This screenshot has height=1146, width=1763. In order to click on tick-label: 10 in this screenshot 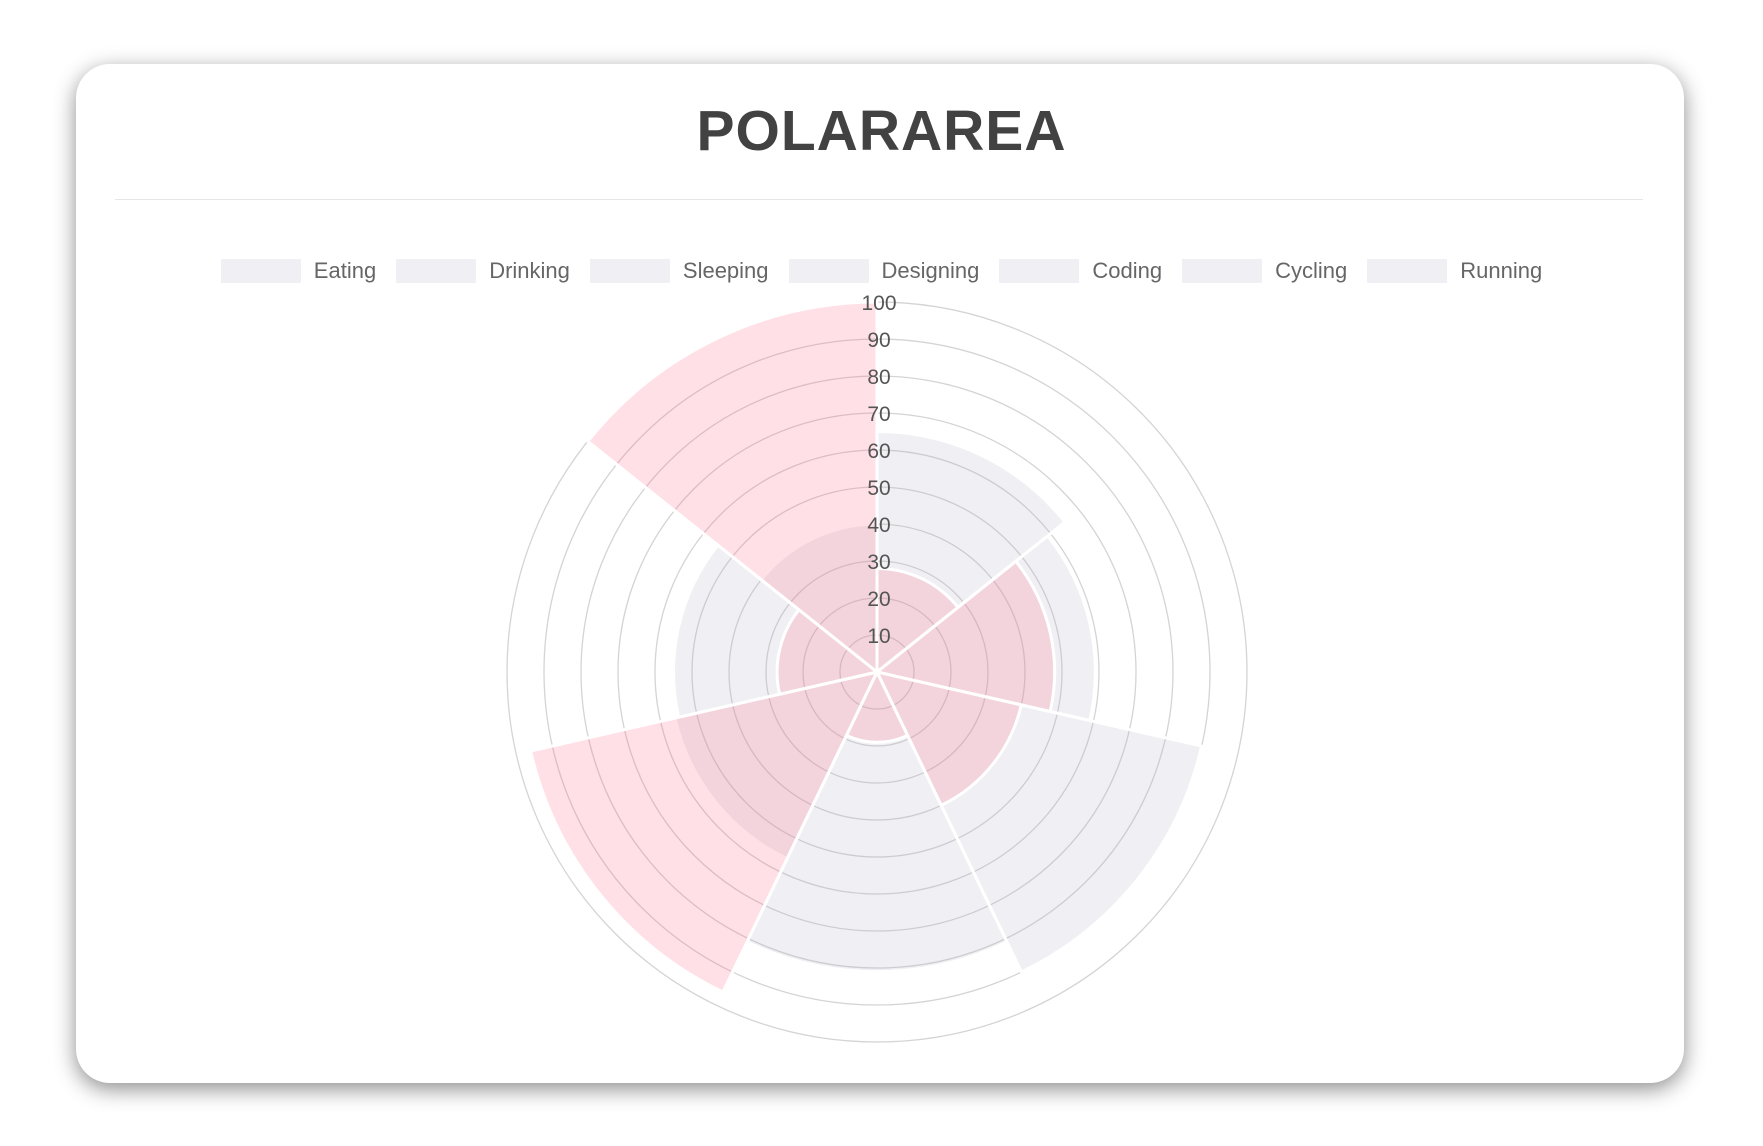, I will do `click(878, 636)`.